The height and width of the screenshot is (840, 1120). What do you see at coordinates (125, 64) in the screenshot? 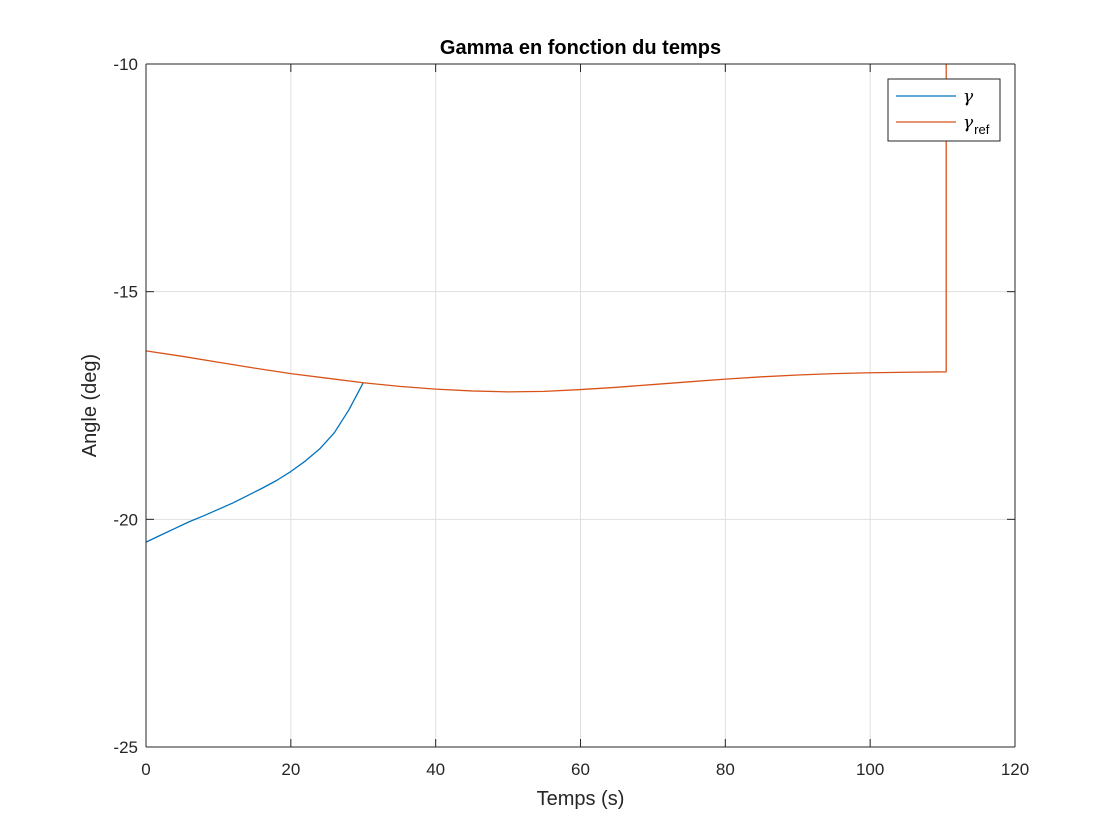
I see `y-tick-label: -10` at bounding box center [125, 64].